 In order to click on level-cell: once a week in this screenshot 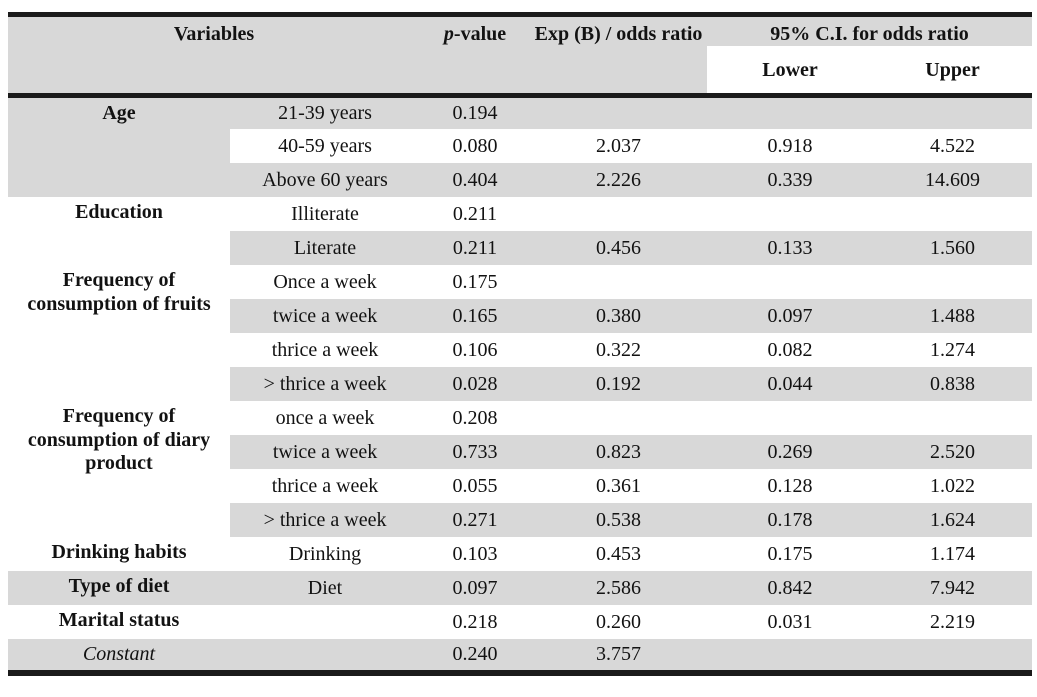, I will do `click(325, 418)`.